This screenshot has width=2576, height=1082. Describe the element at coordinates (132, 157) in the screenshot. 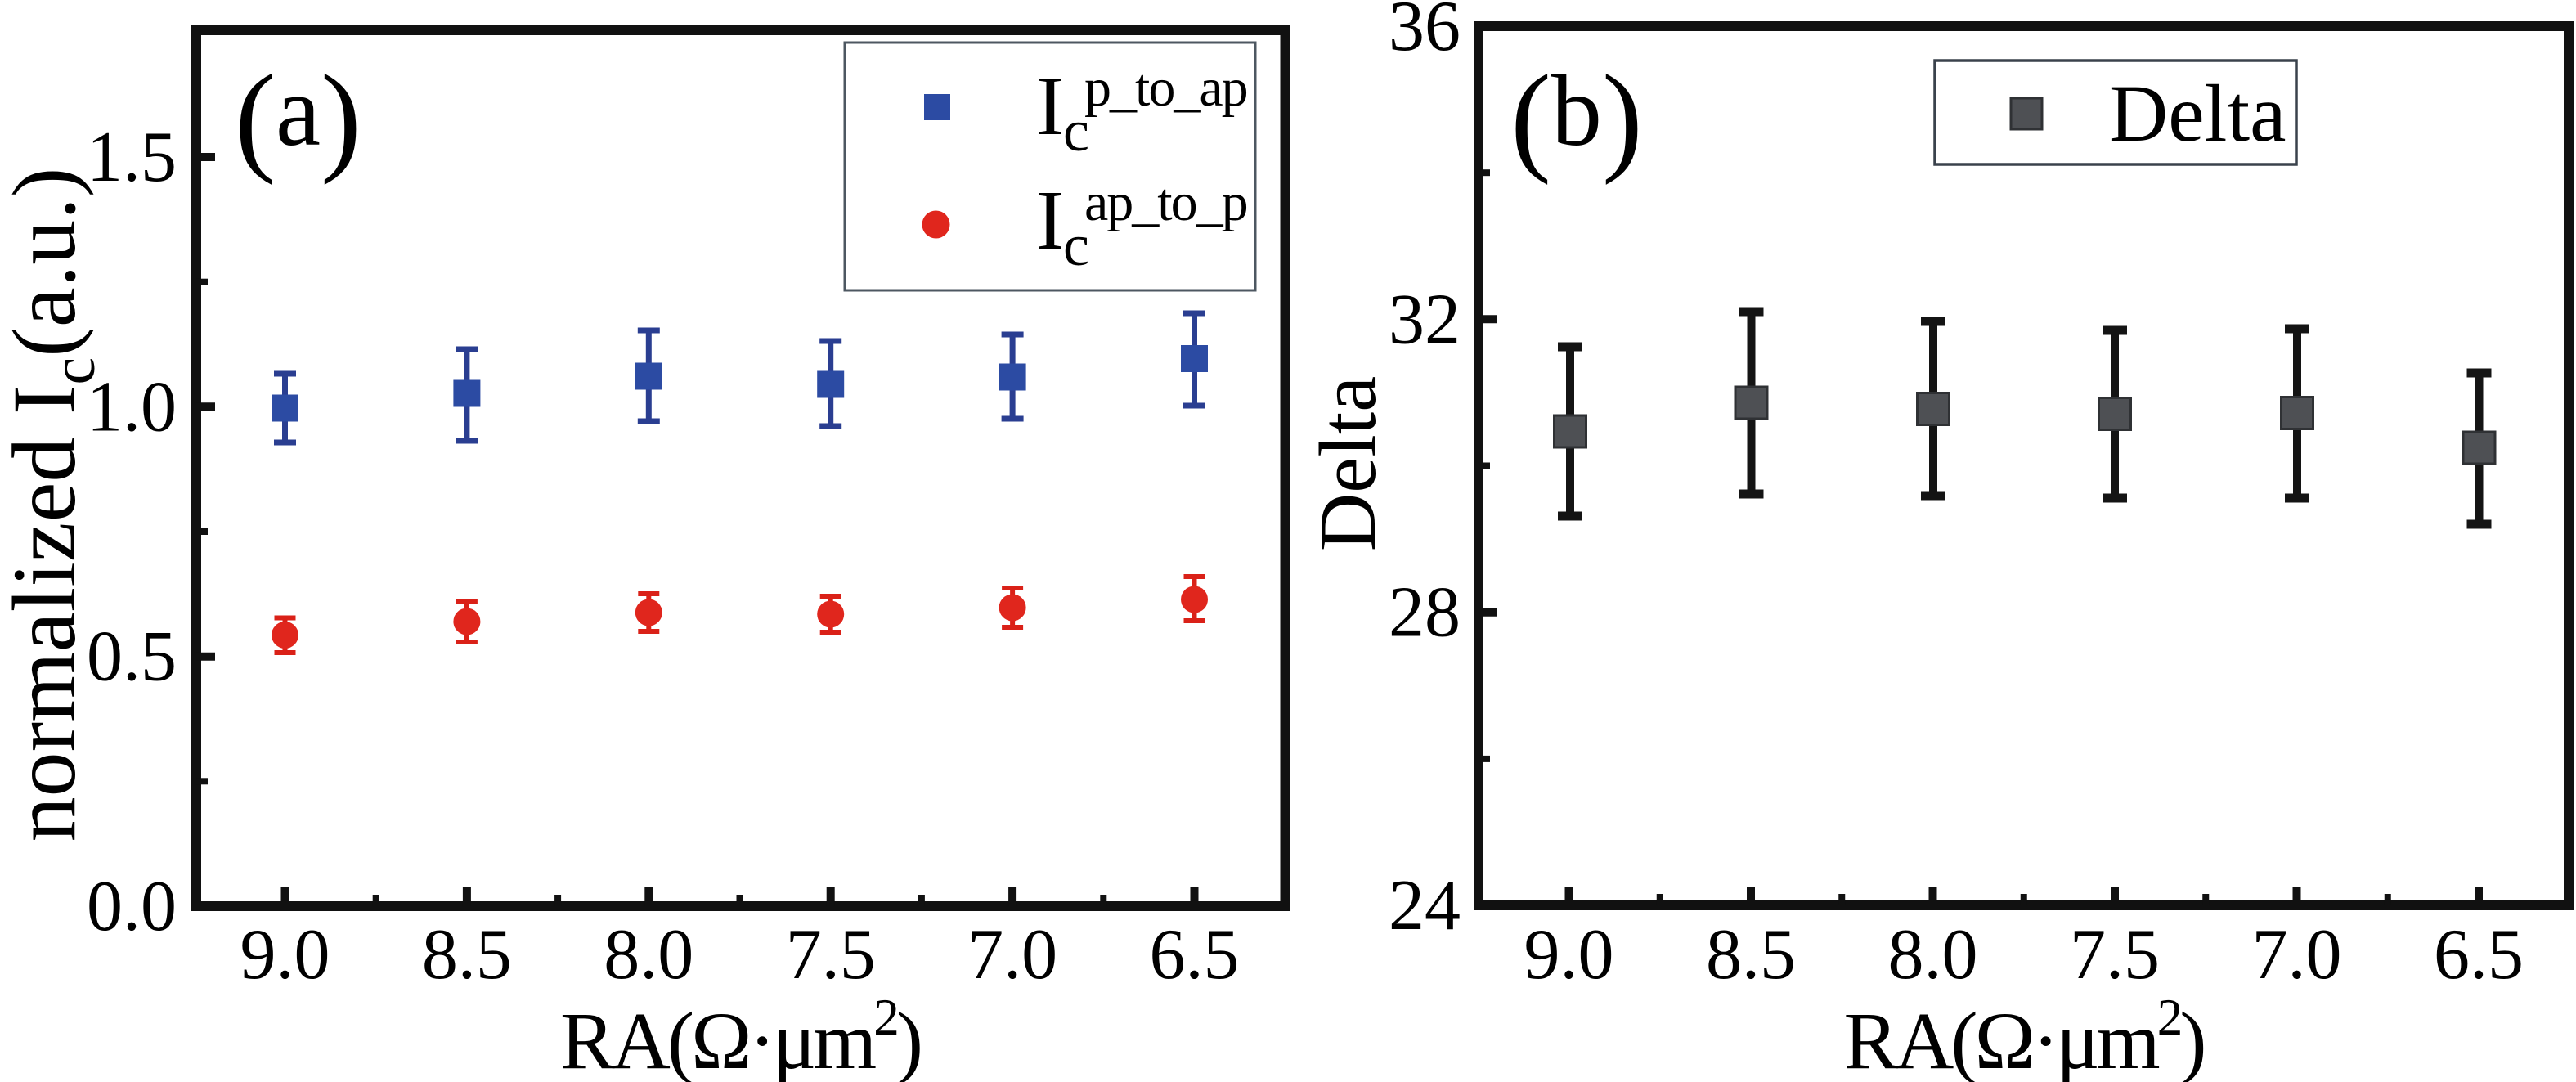

I see `svg-text: 1.5` at that location.